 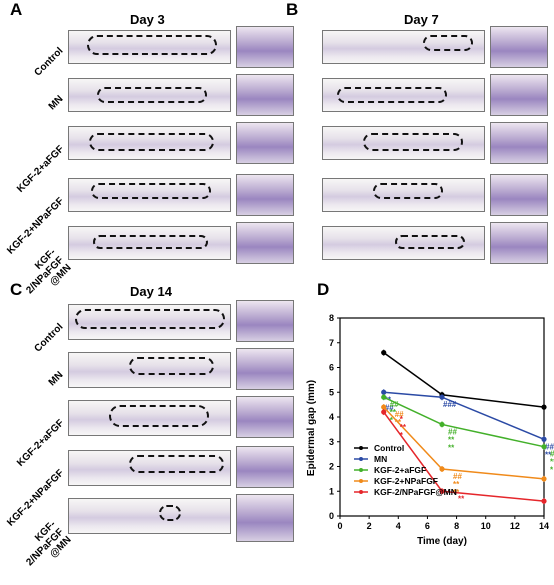 I want to click on x-tick-label: 8, so click(x=456, y=526).